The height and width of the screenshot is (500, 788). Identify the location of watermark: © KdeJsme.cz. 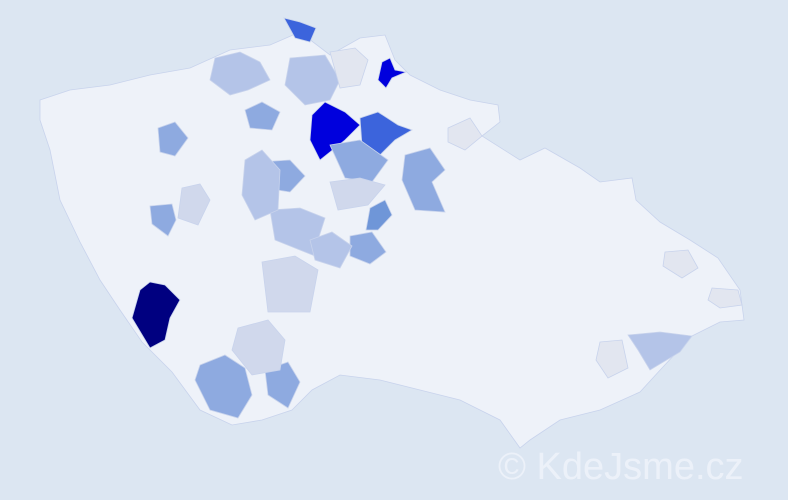
(621, 467).